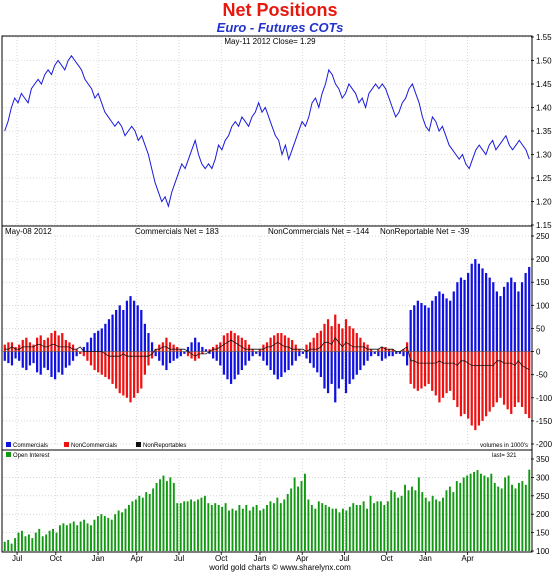  Describe the element at coordinates (544, 225) in the screenshot. I see `price-ytick-label: 1.15` at that location.